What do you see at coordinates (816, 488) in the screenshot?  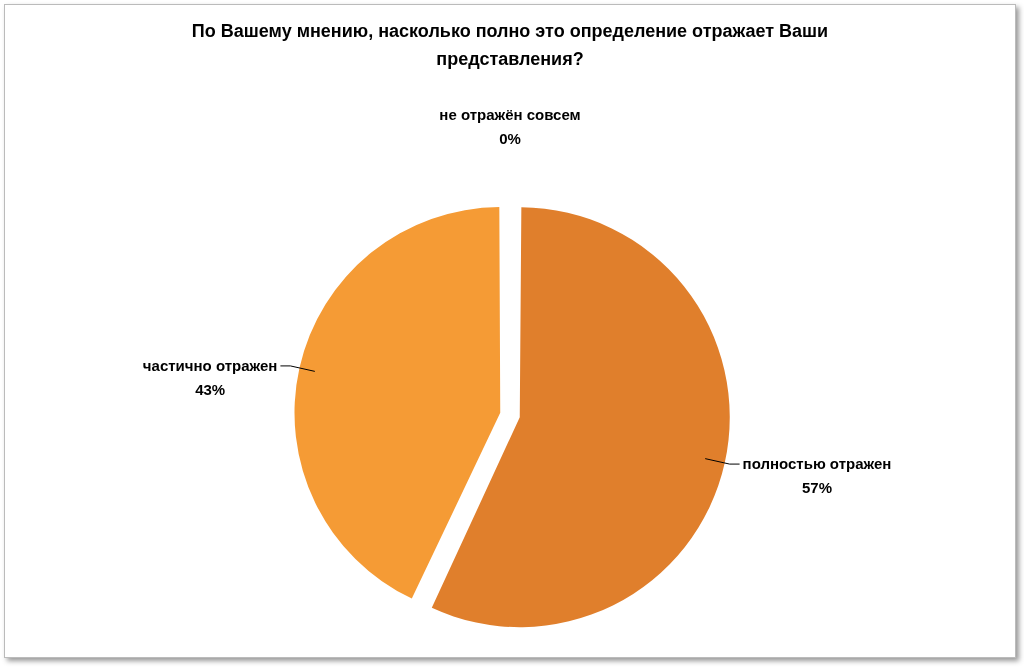 I see `data-label: 57%` at bounding box center [816, 488].